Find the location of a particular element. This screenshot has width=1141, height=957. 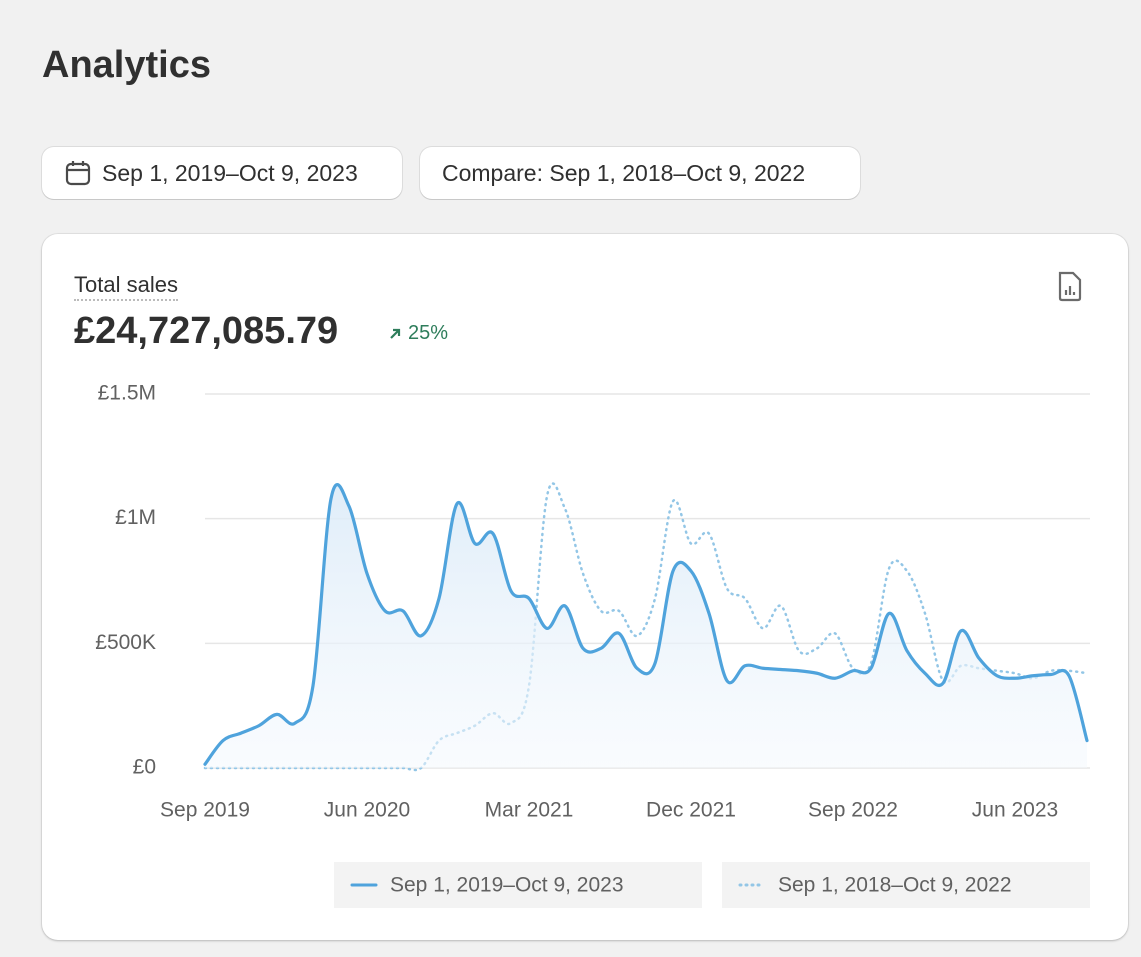

x-tick-label: Sep 2022 is located at coordinates (853, 810).